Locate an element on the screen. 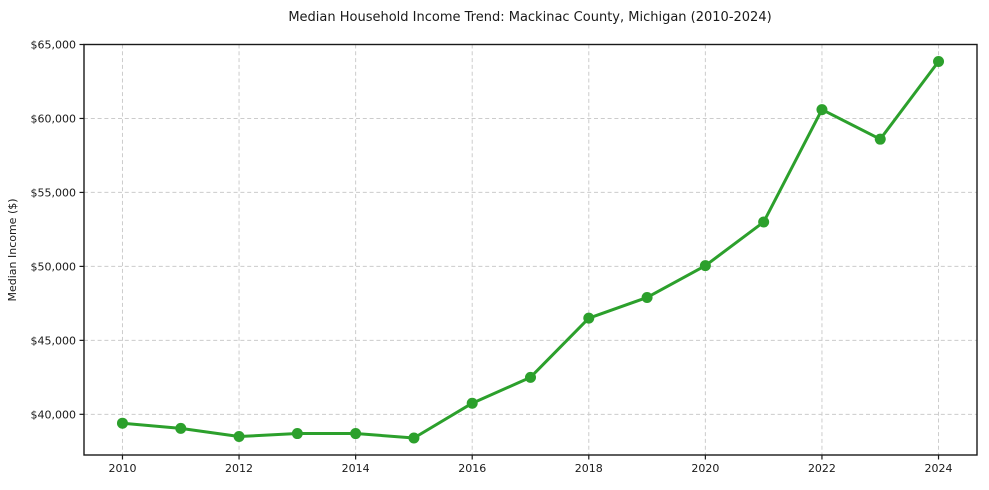  data-point-2010 is located at coordinates (122, 423).